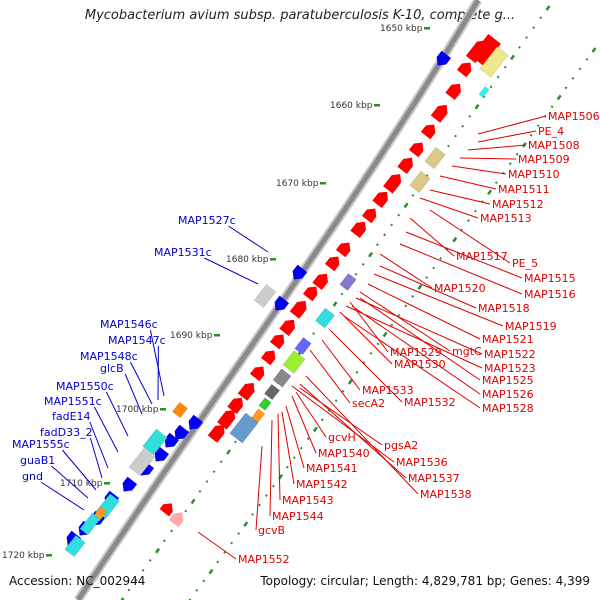 The height and width of the screenshot is (600, 600). What do you see at coordinates (32, 476) in the screenshot?
I see `gene-label-left: gnd` at bounding box center [32, 476].